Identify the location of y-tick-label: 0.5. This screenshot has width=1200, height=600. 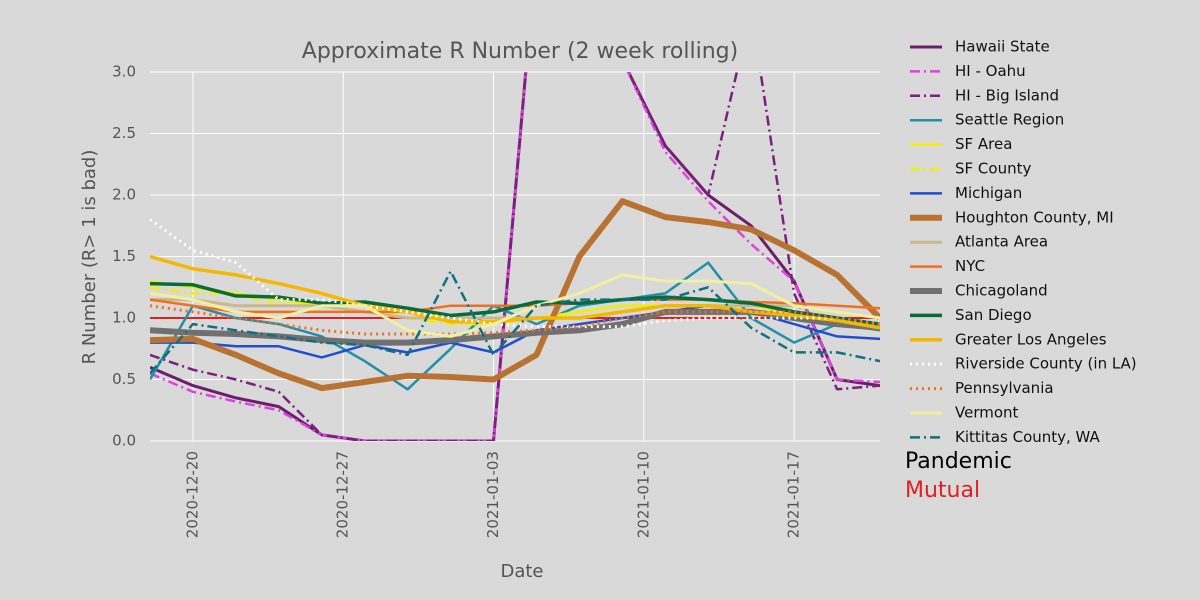
(124, 379).